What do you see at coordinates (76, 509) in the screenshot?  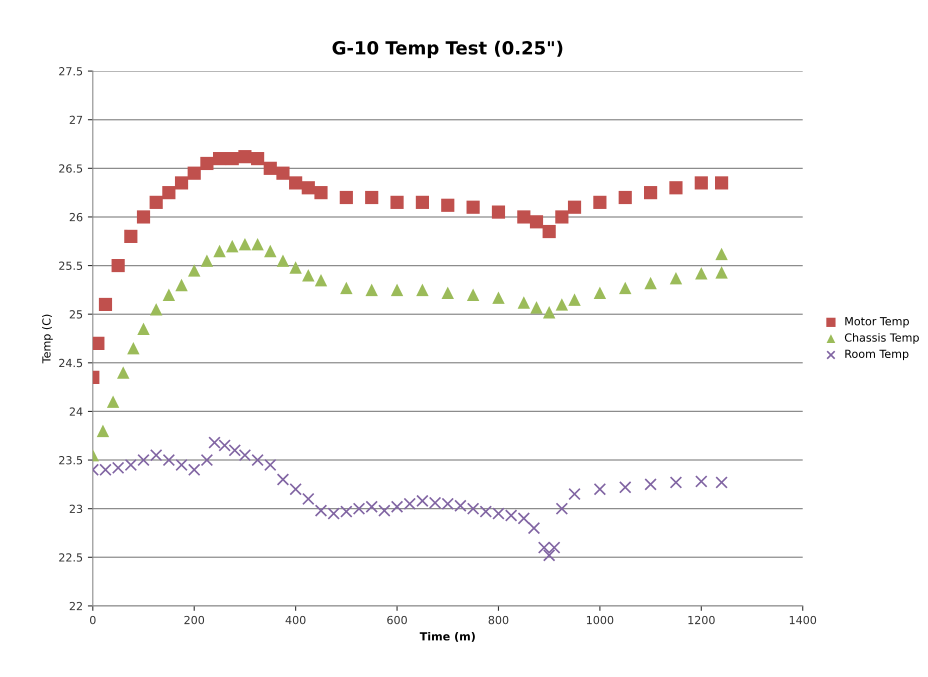 I see `y-tick-label: 23` at bounding box center [76, 509].